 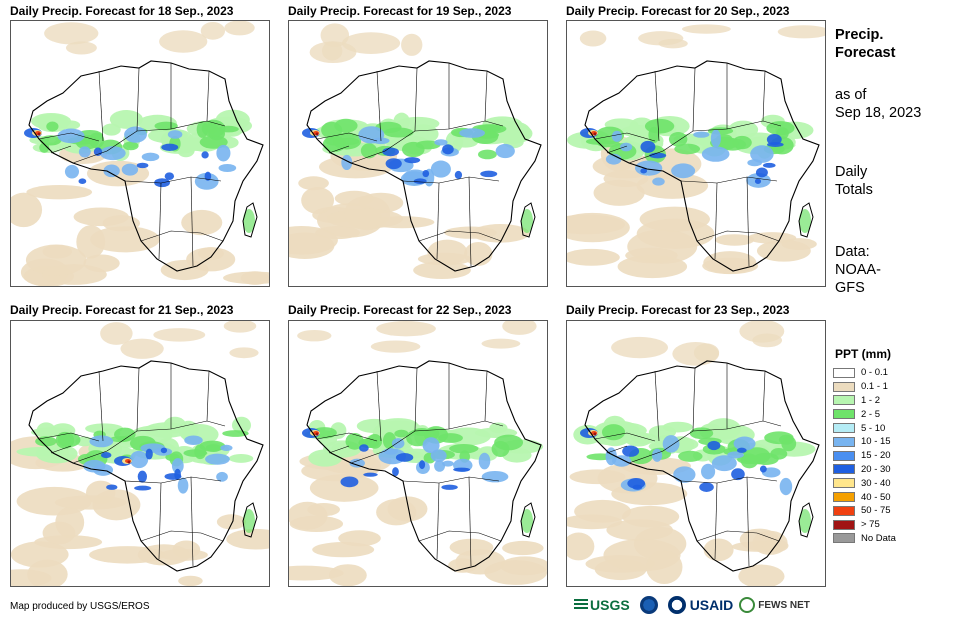 I want to click on panel-title-3: Daily Precip. Forecast for 20 Sep., 2023, so click(x=678, y=11).